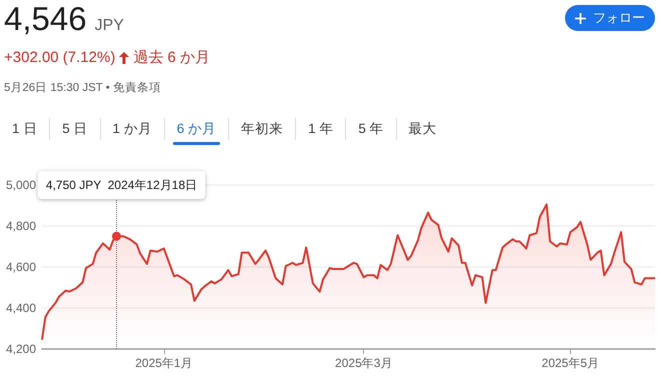 This screenshot has height=380, width=661. Describe the element at coordinates (75, 129) in the screenshot. I see `text: 5 日` at that location.